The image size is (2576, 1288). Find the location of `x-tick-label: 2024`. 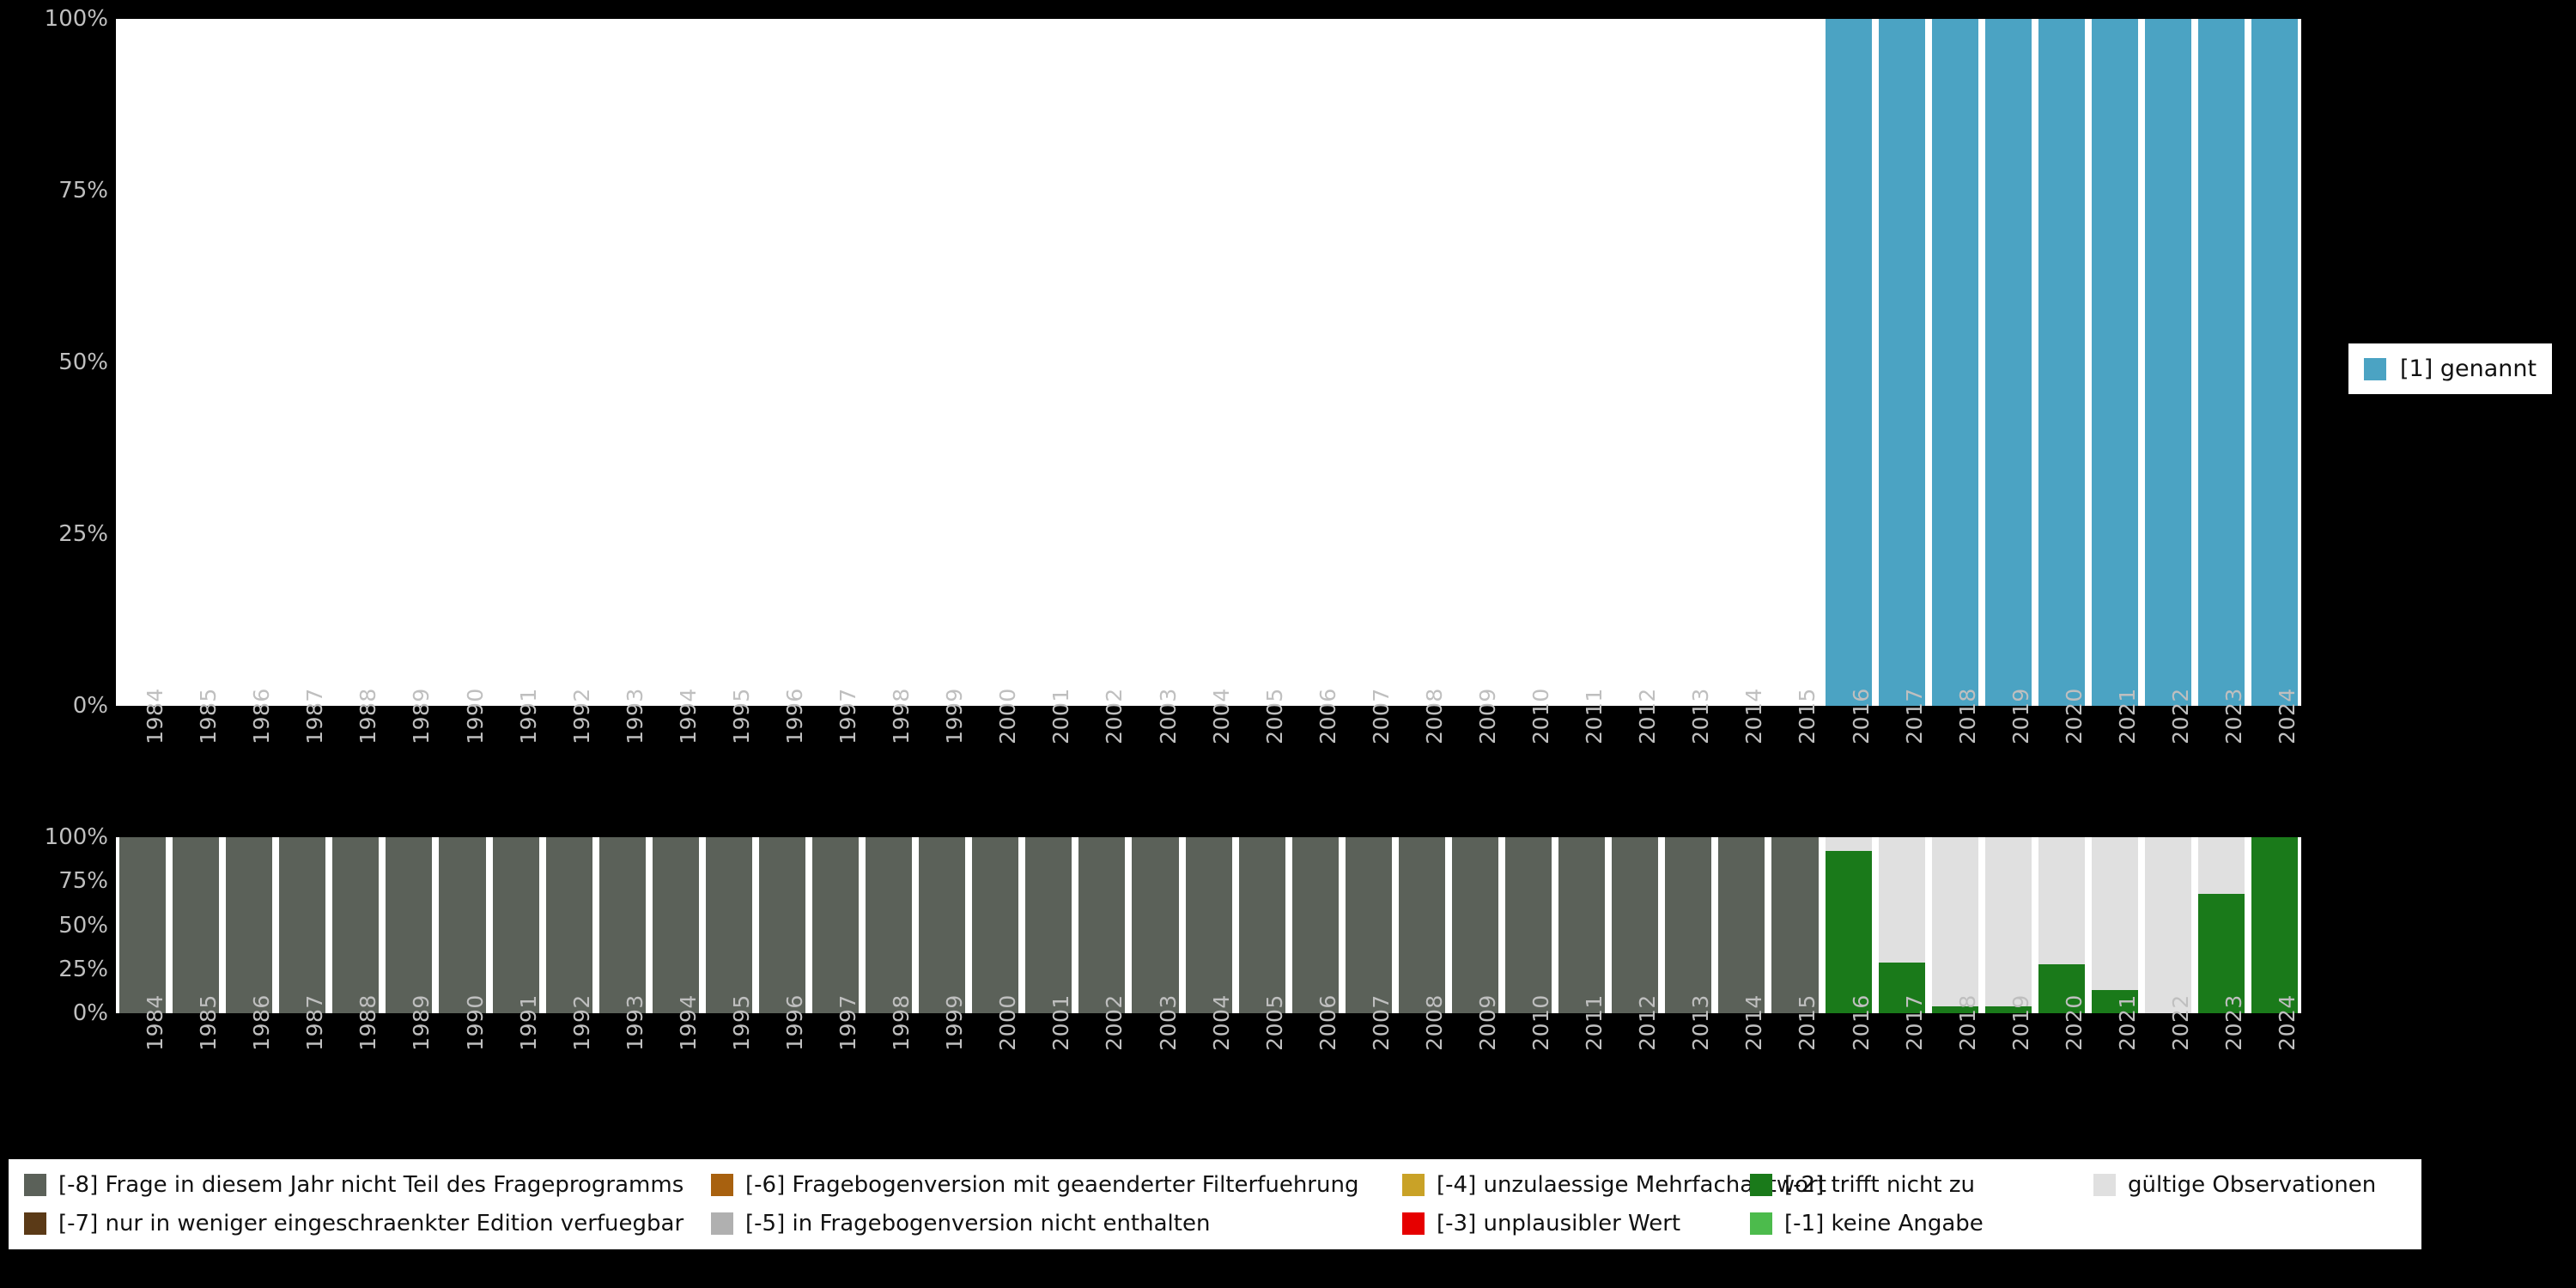

x-tick-label: 2024 is located at coordinates (2287, 716).